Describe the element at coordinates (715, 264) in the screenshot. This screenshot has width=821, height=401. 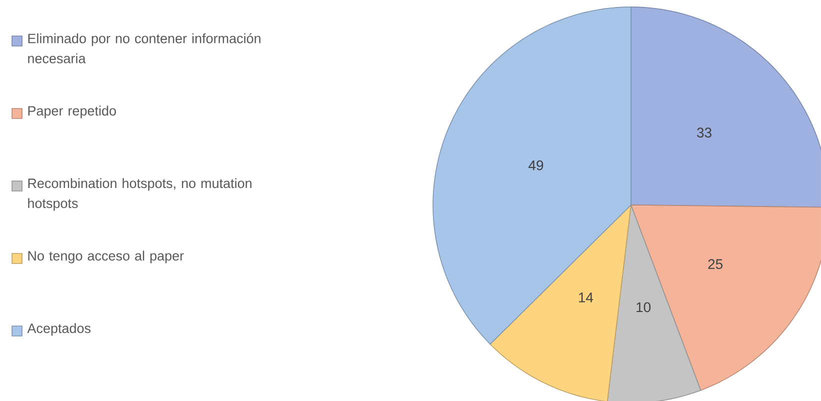
I see `data-label: 25` at that location.